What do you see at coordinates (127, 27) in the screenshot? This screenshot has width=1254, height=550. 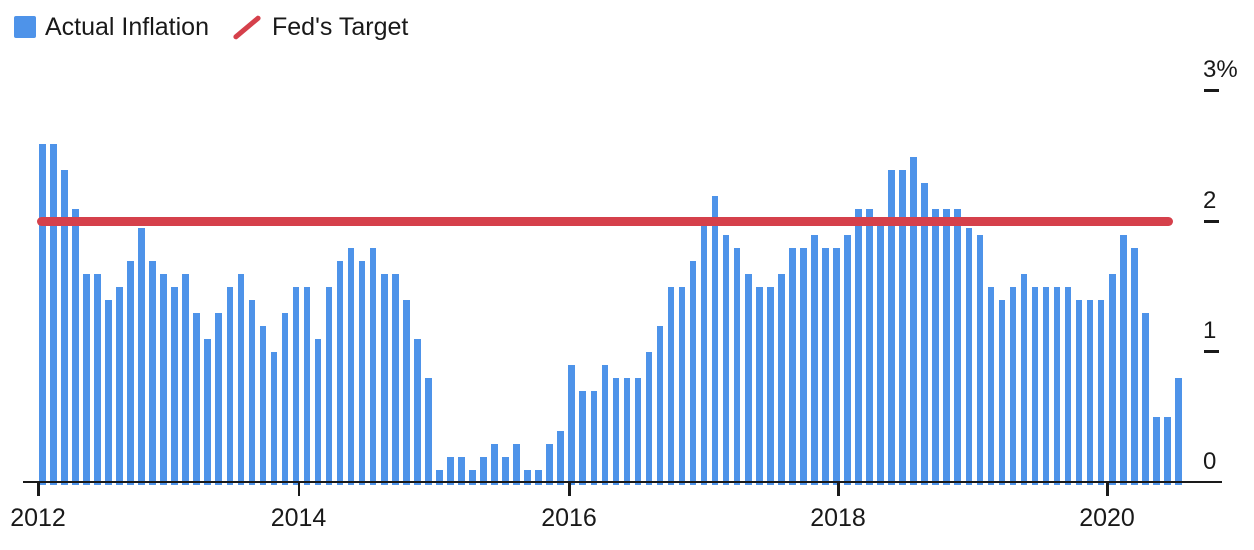 I see `legend-actual-inflation-label: Actual Inflation` at bounding box center [127, 27].